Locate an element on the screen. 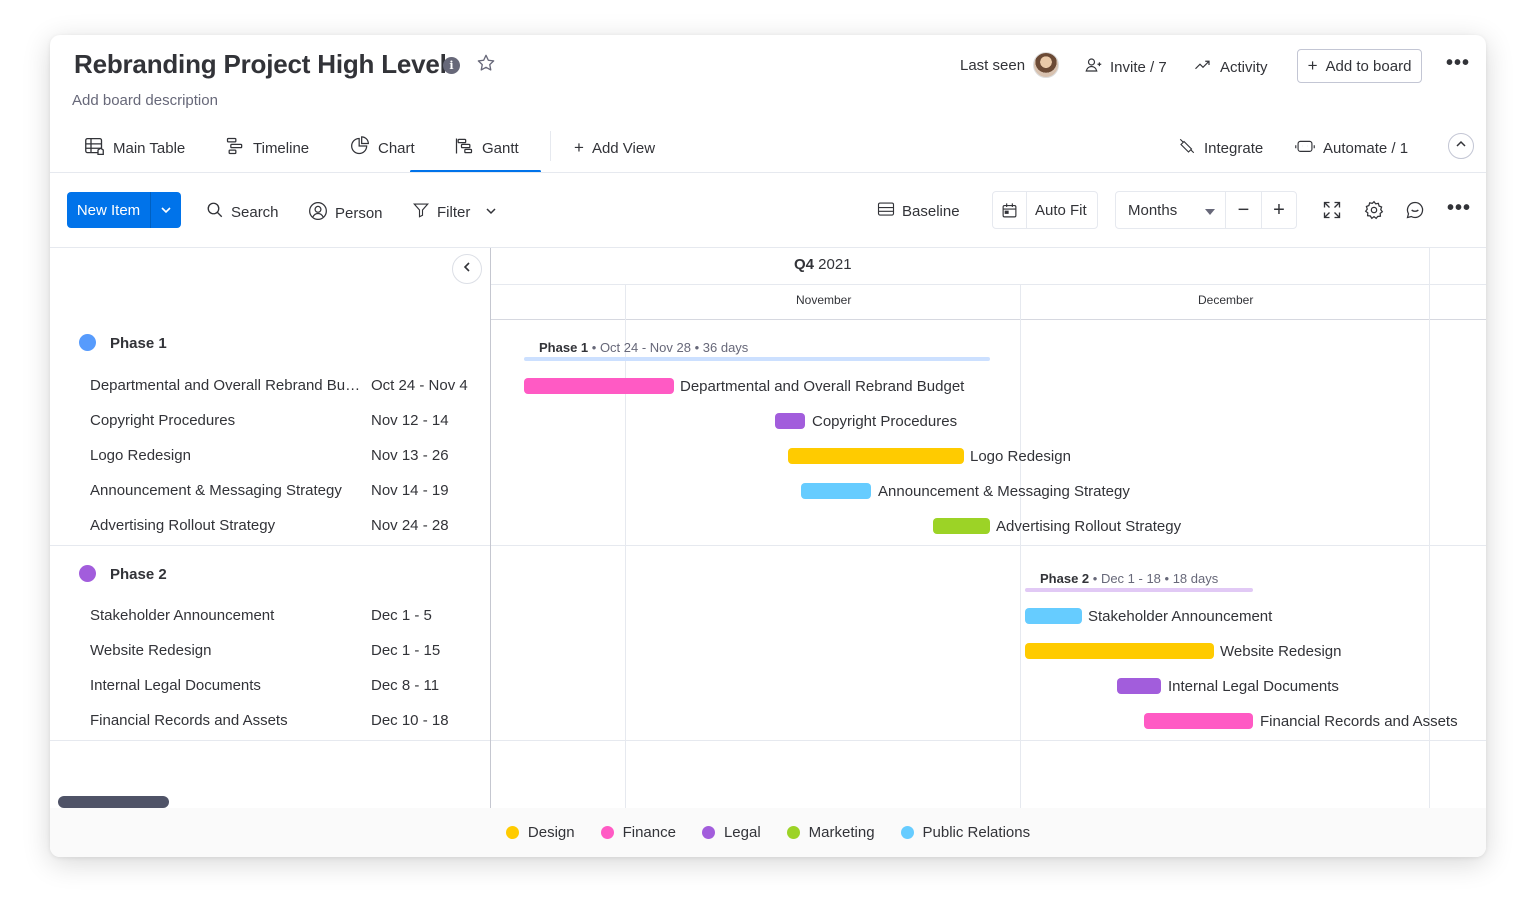 This screenshot has width=1536, height=923. quarter-year: 2021 is located at coordinates (833, 264).